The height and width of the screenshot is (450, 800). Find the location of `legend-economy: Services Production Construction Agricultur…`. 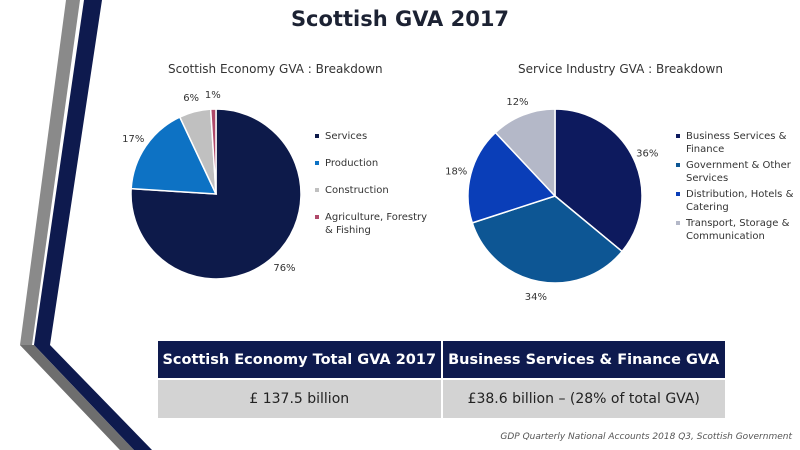

legend-economy: Services Production Construction Agricultur… is located at coordinates (375, 190).